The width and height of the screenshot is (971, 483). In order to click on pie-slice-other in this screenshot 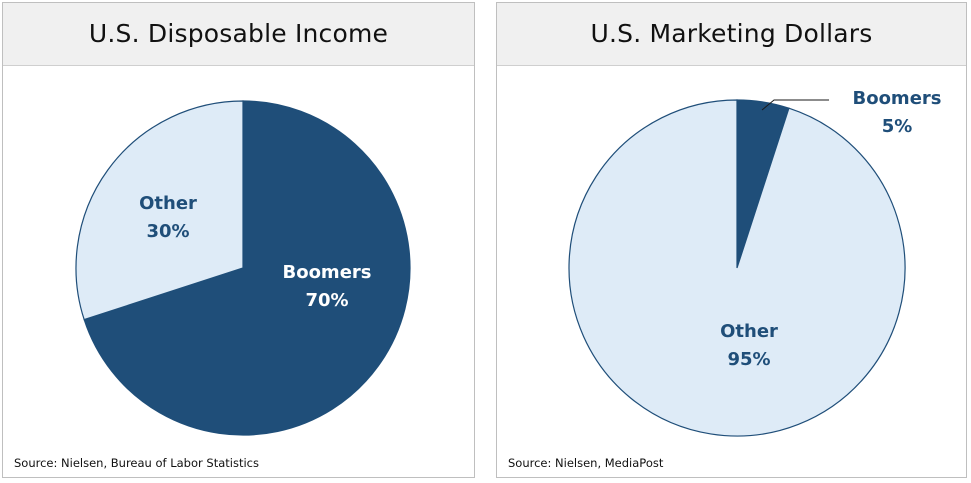, I will do `click(159, 210)`.